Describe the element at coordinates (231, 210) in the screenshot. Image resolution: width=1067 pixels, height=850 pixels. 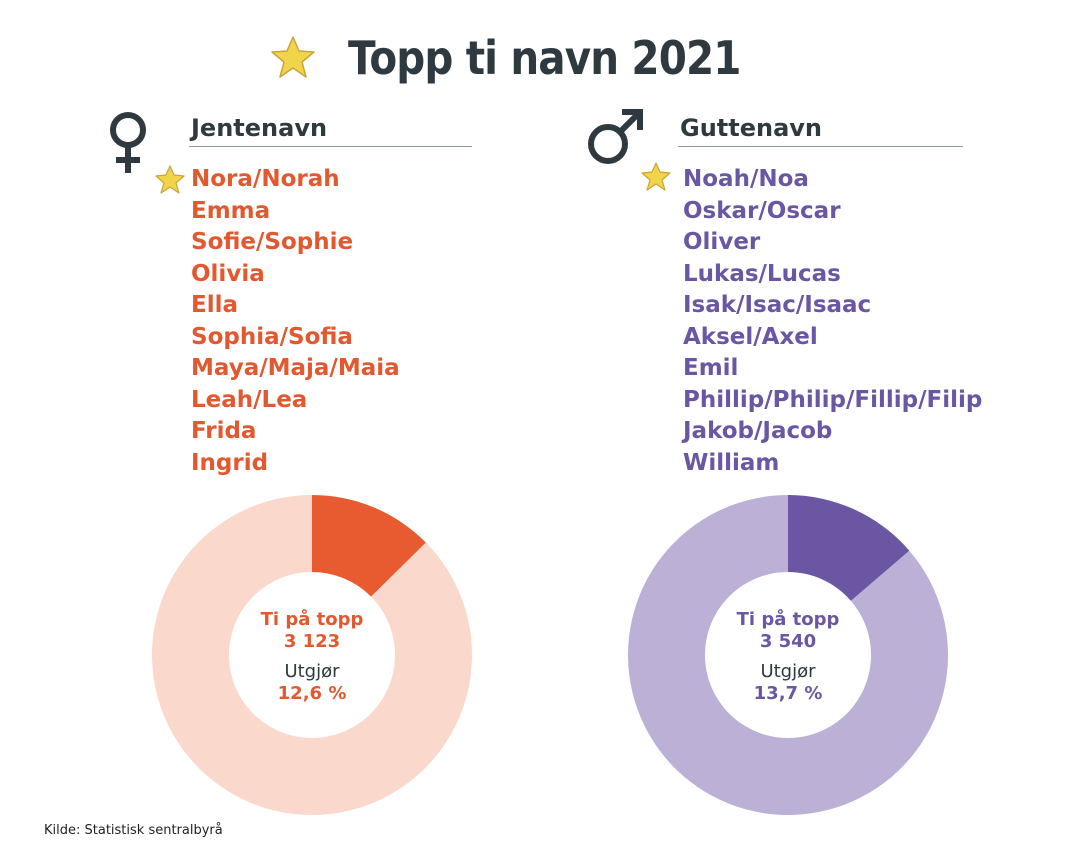
I see `list-item: Emma` at that location.